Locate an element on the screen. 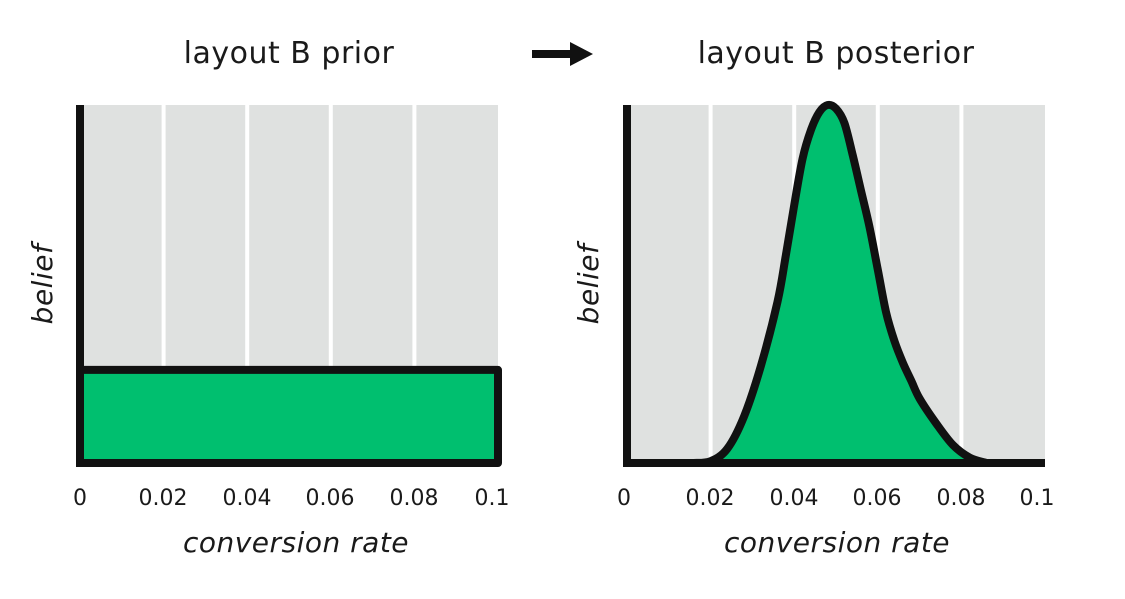 Image resolution: width=1125 pixels, height=599 pixels. prior-x-tick-label: 0.02 is located at coordinates (163, 498).